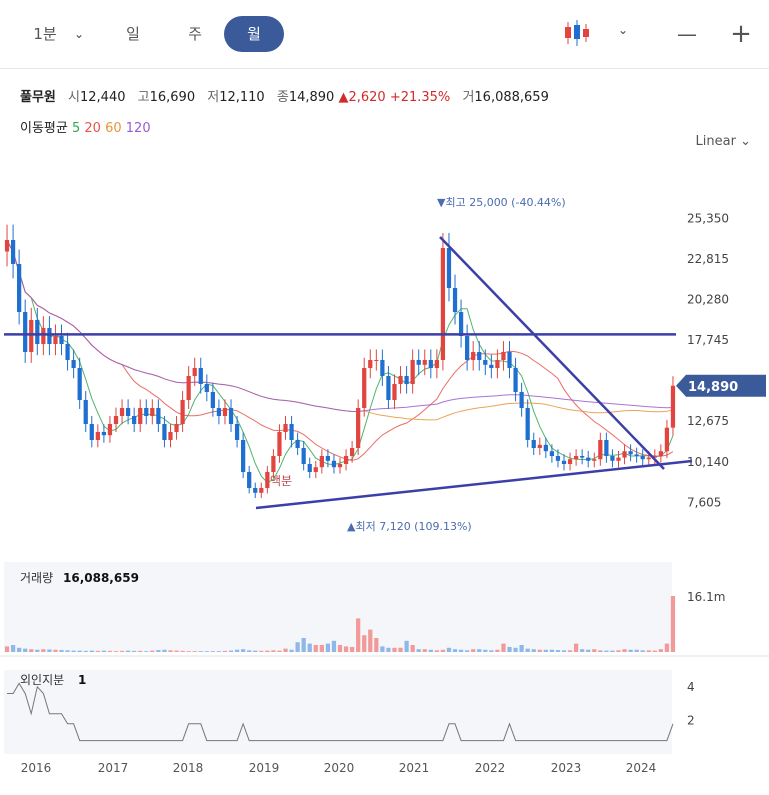 The image size is (769, 795). What do you see at coordinates (254, 34) in the screenshot?
I see `tab-month: 월` at bounding box center [254, 34].